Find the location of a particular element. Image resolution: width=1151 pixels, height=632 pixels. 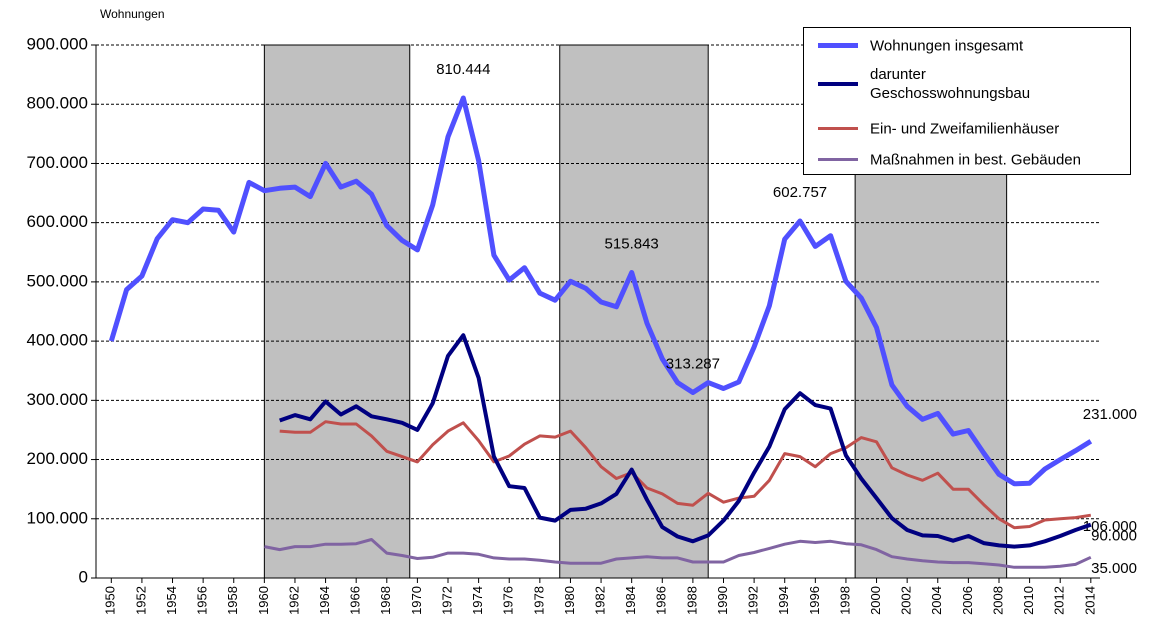

y-tick-label: 300.000 is located at coordinates (57, 399).